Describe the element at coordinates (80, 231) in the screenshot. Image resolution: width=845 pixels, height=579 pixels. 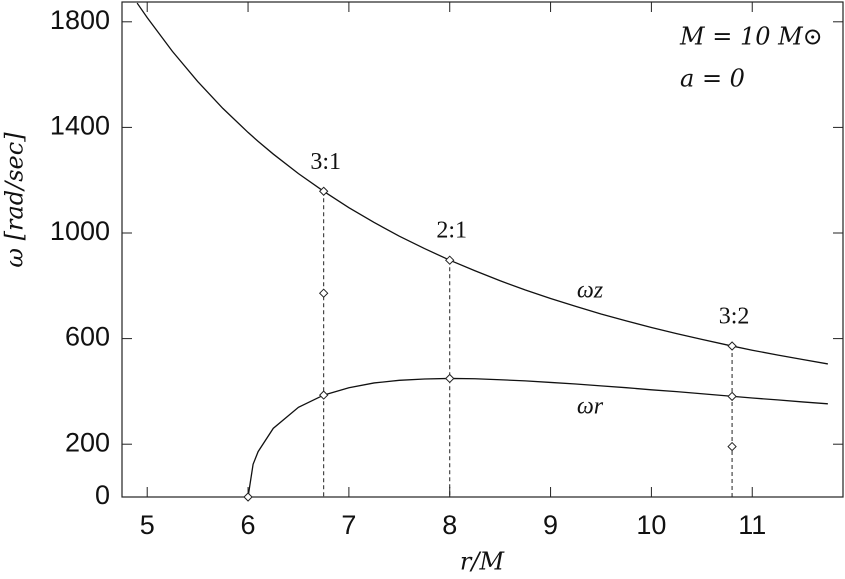
I see `y-tick-label: 1000` at that location.